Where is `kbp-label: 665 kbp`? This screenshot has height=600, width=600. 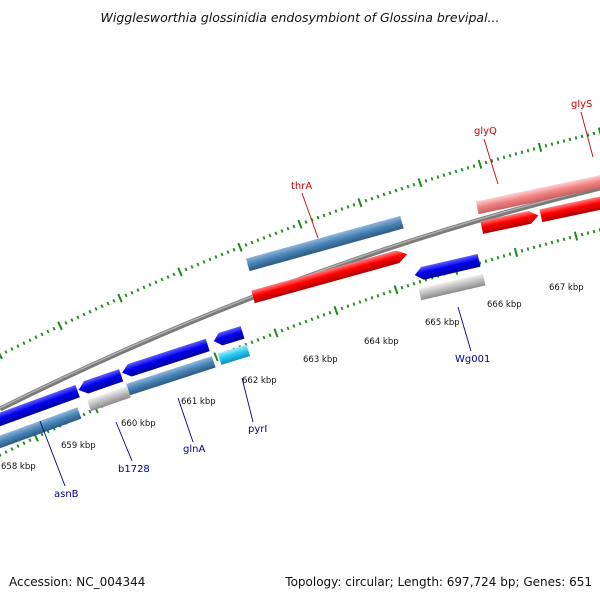 kbp-label: 665 kbp is located at coordinates (442, 323).